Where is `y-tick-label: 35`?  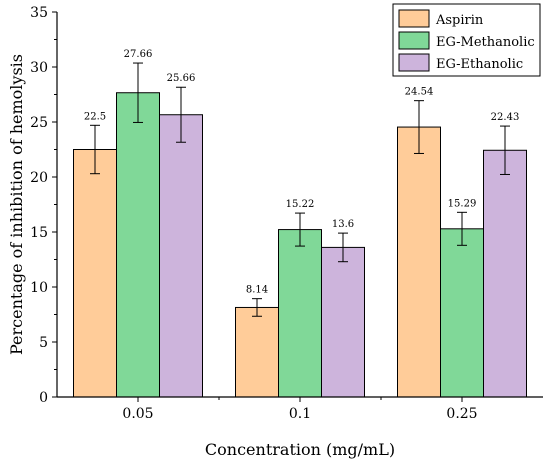
y-tick-label: 35 is located at coordinates (39, 13).